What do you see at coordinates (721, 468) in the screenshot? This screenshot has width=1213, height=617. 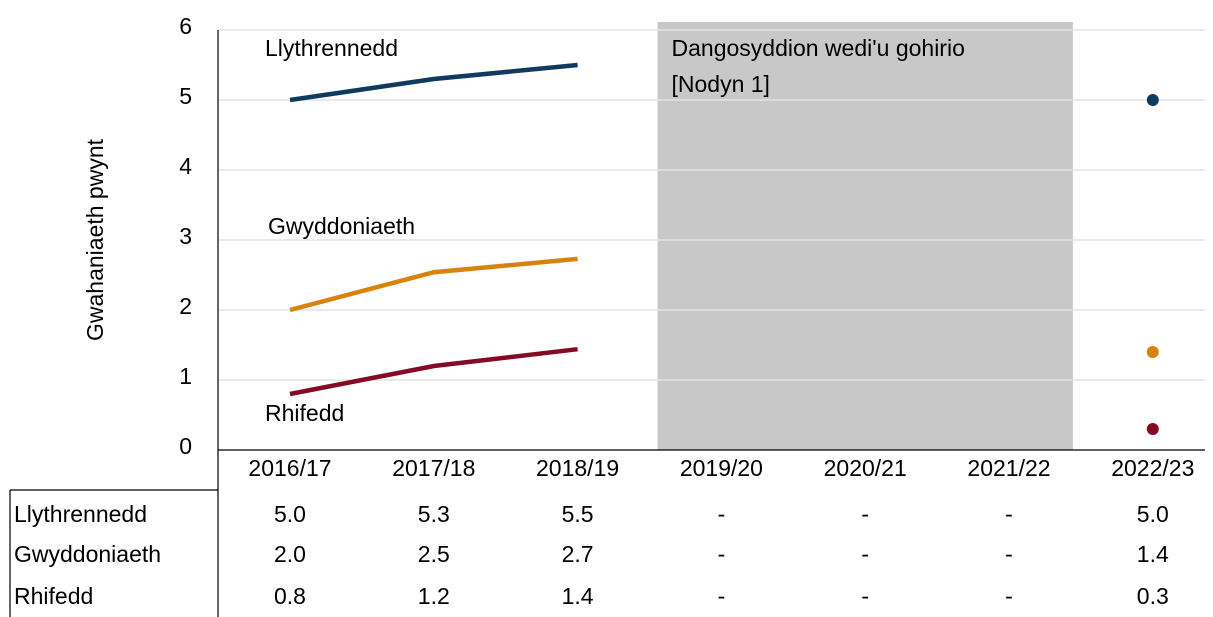 I see `x-tick-label: 2019/20` at bounding box center [721, 468].